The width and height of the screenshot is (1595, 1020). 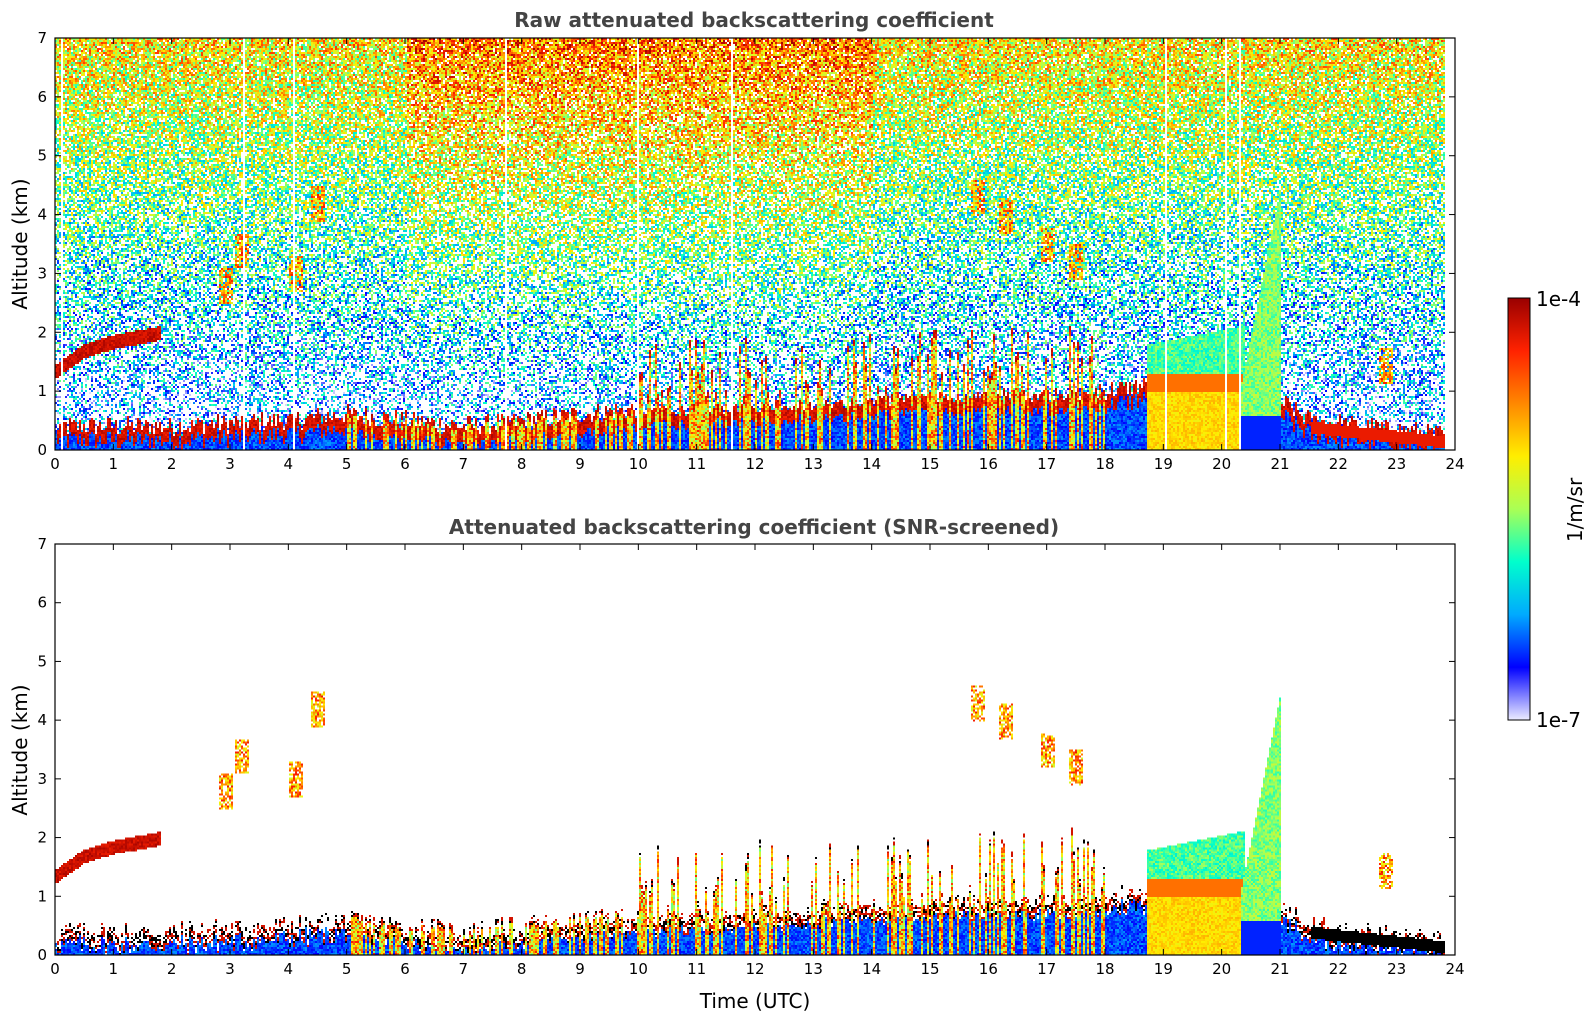 I want to click on colorbar-min-label: 1e-7, so click(x=1558, y=720).